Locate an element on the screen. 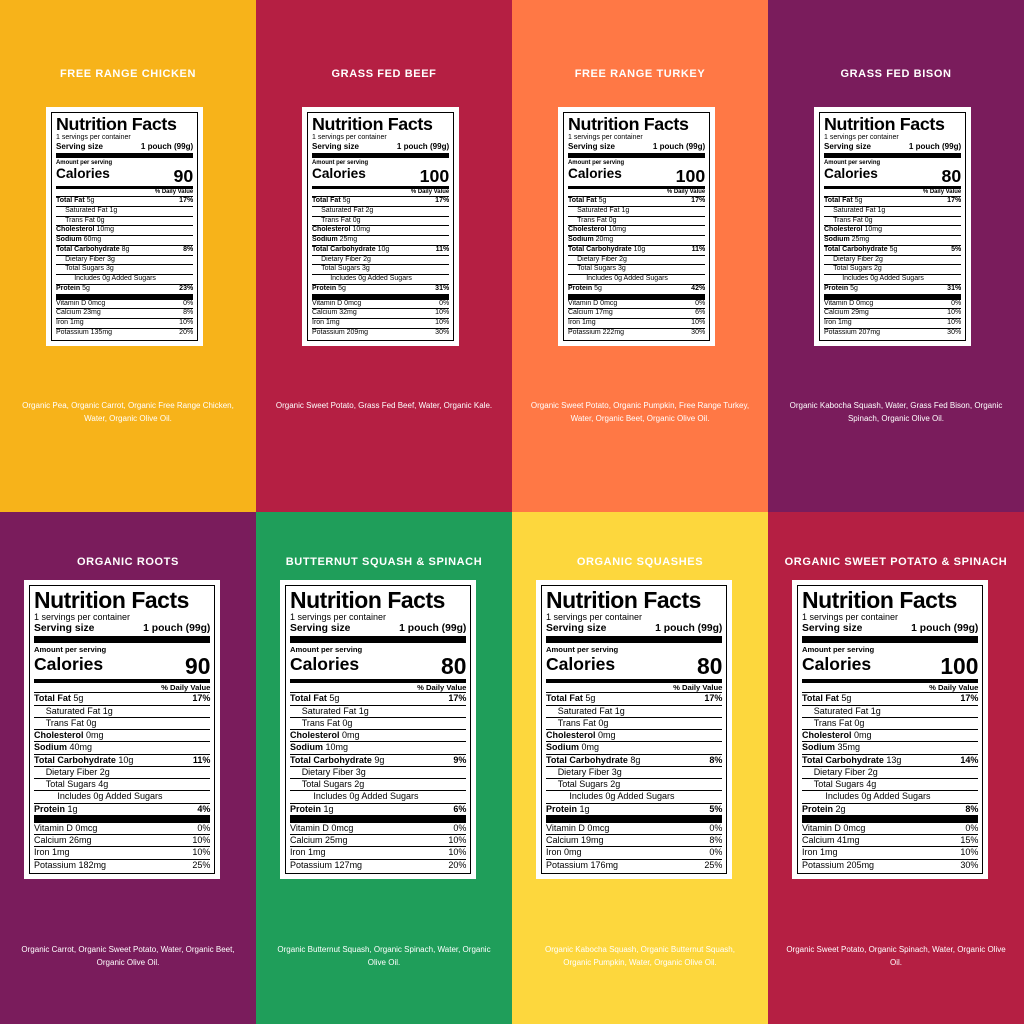 Image resolution: width=1024 pixels, height=1024 pixels. product-title: GRASS FED BEEF is located at coordinates (384, 74).